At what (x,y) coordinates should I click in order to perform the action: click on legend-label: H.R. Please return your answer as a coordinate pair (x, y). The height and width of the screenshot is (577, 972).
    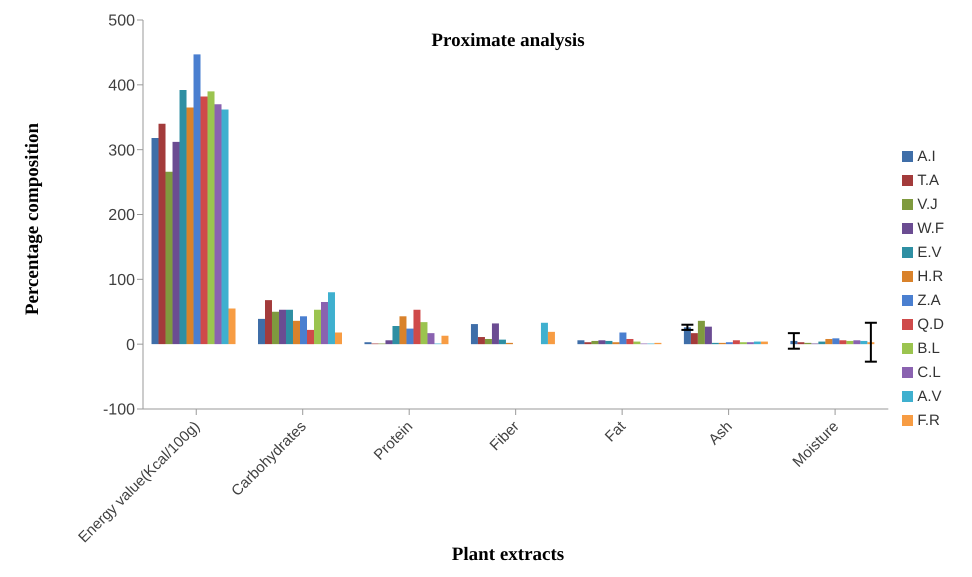
    Looking at the image, I should click on (930, 276).